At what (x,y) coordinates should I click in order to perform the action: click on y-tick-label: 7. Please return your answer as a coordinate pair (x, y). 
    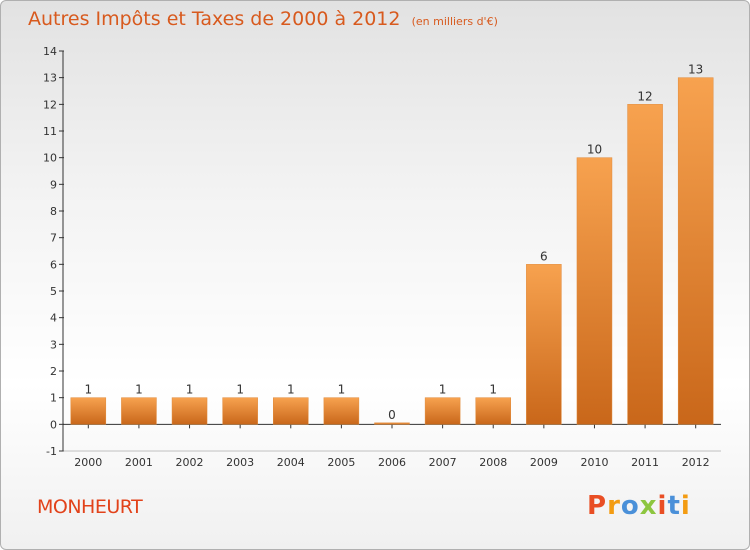
    Looking at the image, I should click on (53, 238).